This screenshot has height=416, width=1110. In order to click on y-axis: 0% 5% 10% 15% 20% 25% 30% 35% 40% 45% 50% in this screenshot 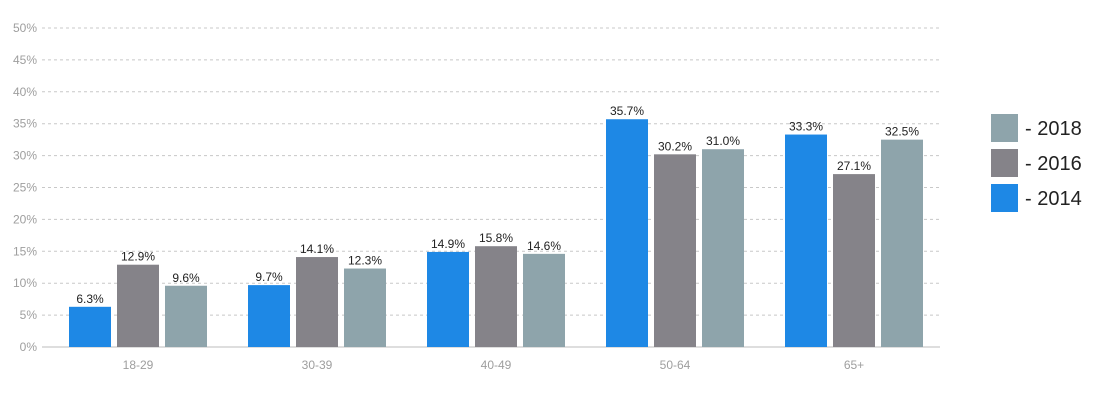, I will do `click(25, 187)`.